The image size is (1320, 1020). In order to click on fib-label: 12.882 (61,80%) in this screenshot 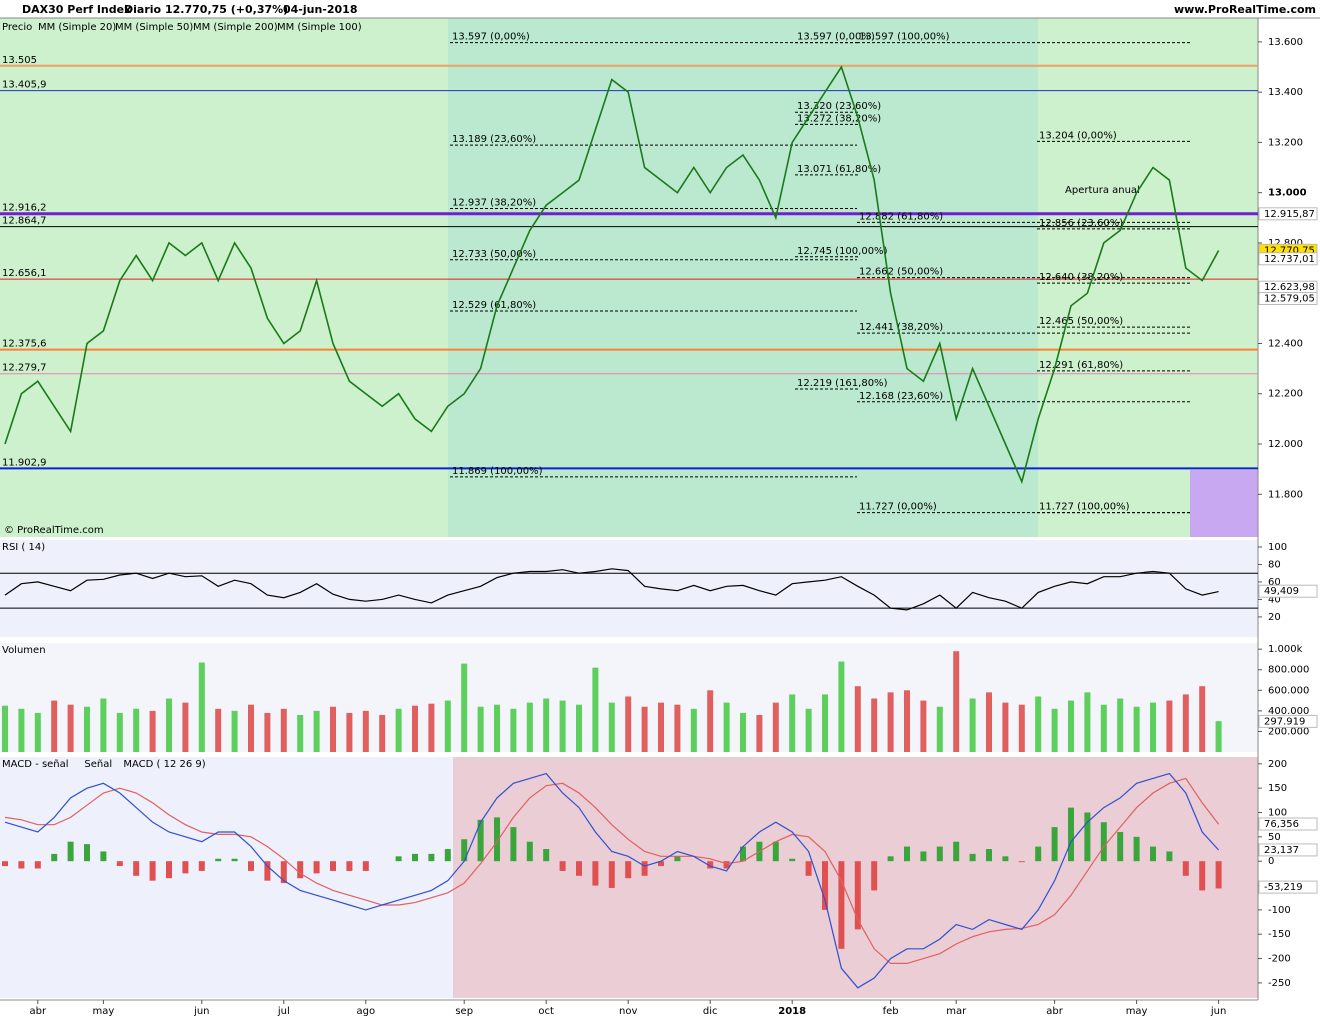, I will do `click(901, 216)`.